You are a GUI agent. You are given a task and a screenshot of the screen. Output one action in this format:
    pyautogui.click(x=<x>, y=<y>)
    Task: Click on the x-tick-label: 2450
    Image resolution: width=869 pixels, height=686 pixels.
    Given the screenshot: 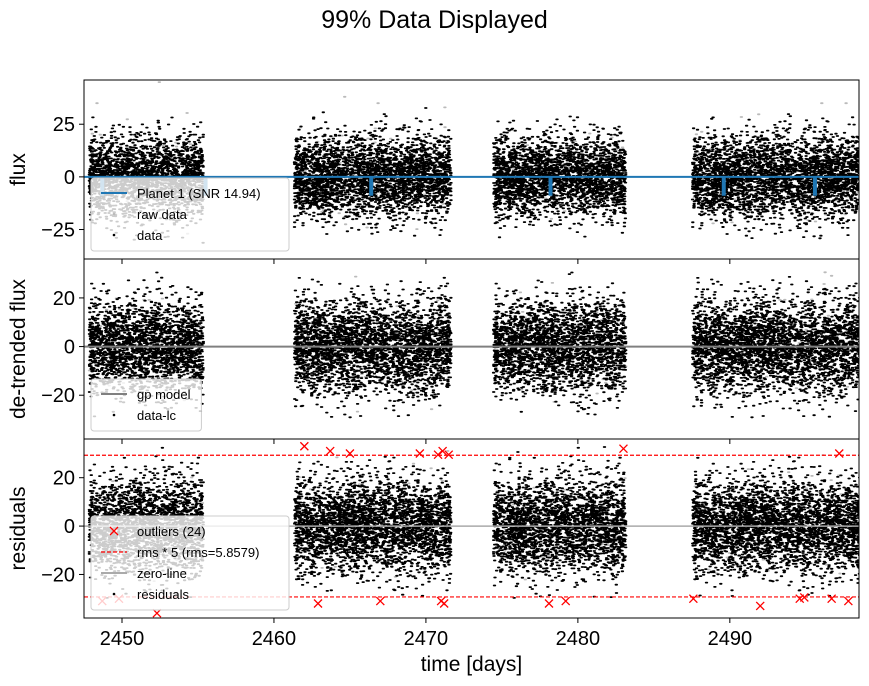 What is the action you would take?
    pyautogui.click(x=122, y=639)
    